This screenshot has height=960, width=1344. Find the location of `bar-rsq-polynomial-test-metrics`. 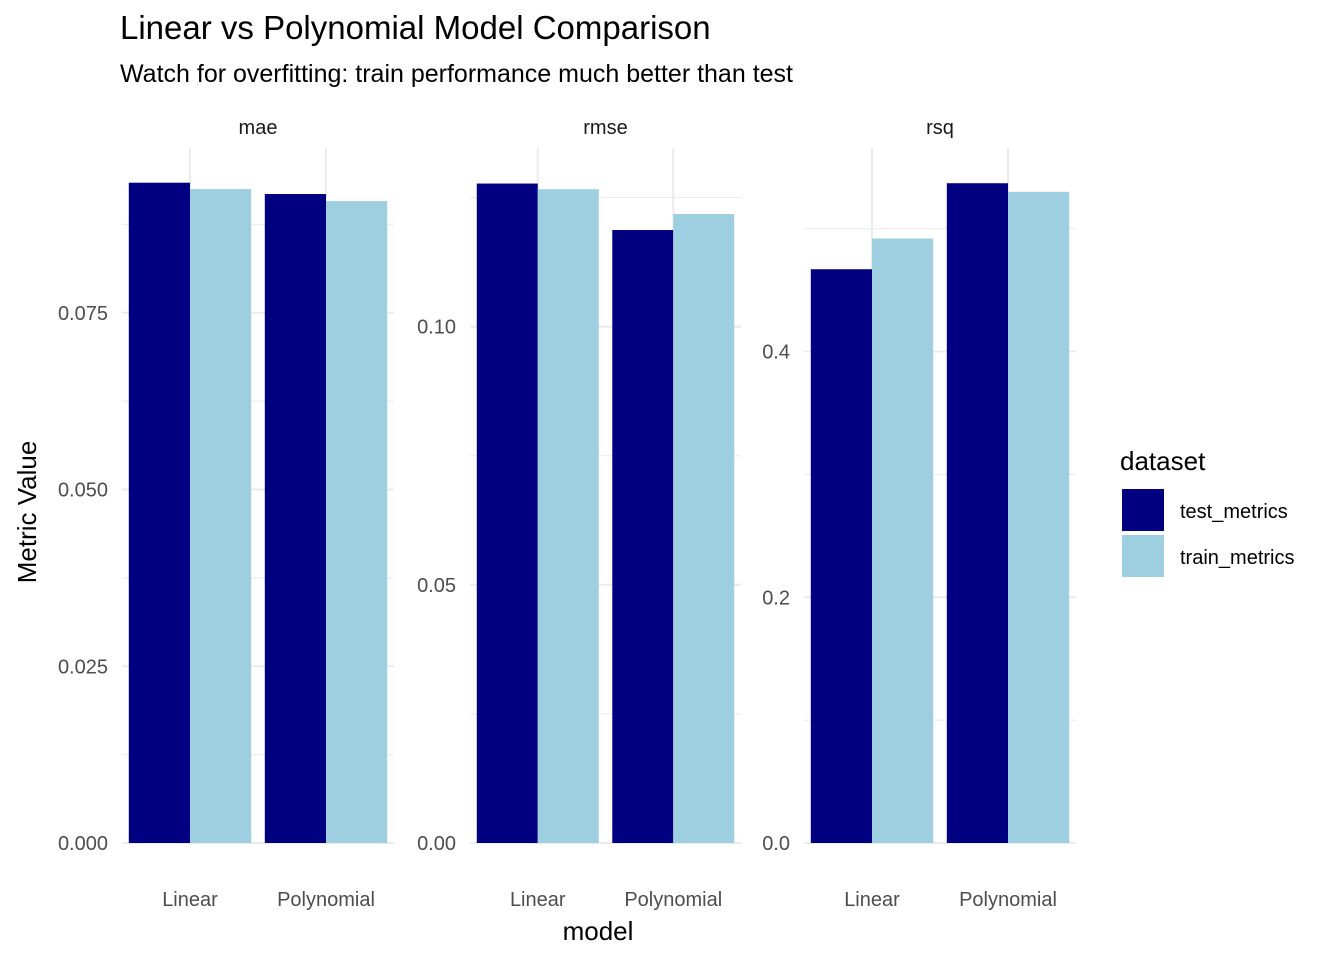

bar-rsq-polynomial-test-metrics is located at coordinates (977, 513).